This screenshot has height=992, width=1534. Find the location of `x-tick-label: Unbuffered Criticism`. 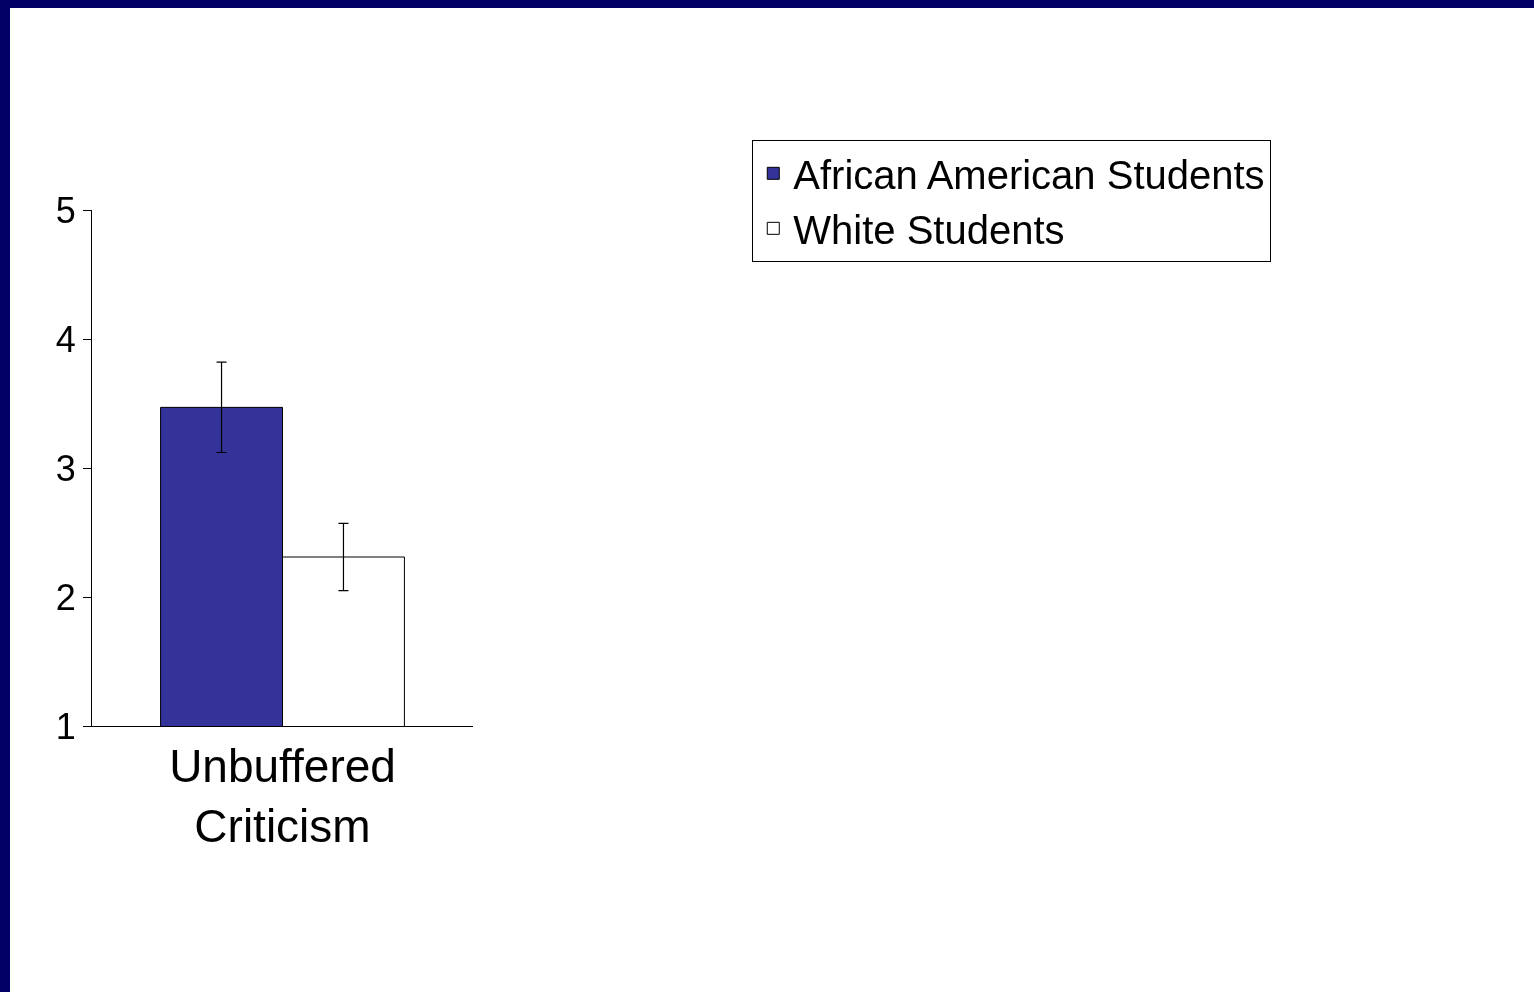

x-tick-label: Unbuffered Criticism is located at coordinates (282, 796).